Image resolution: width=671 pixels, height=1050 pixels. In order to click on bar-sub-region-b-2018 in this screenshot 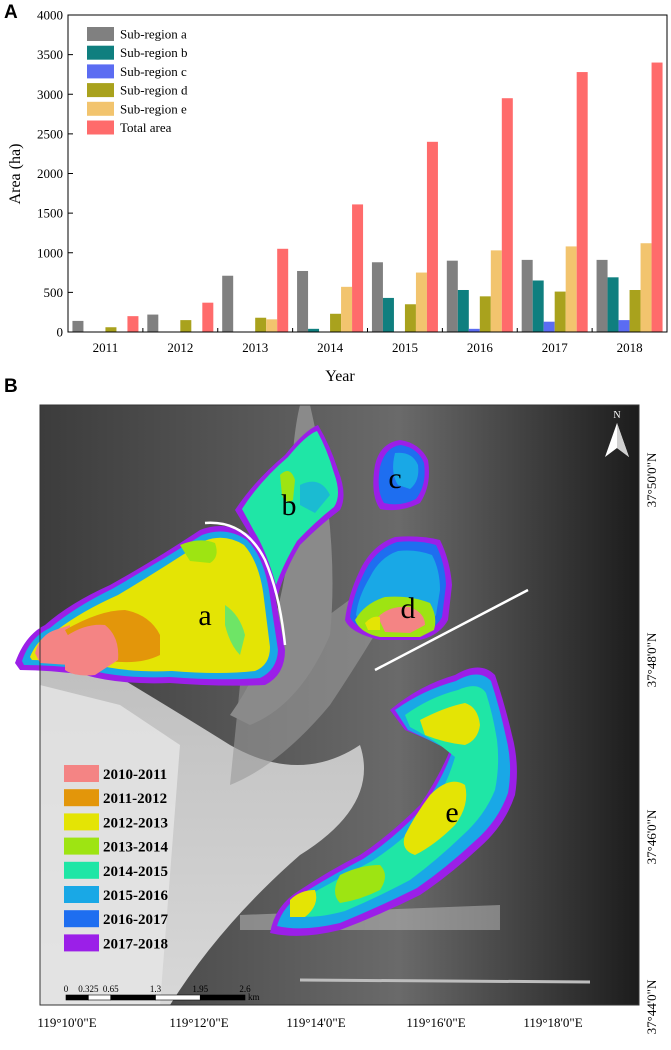, I will do `click(613, 304)`.